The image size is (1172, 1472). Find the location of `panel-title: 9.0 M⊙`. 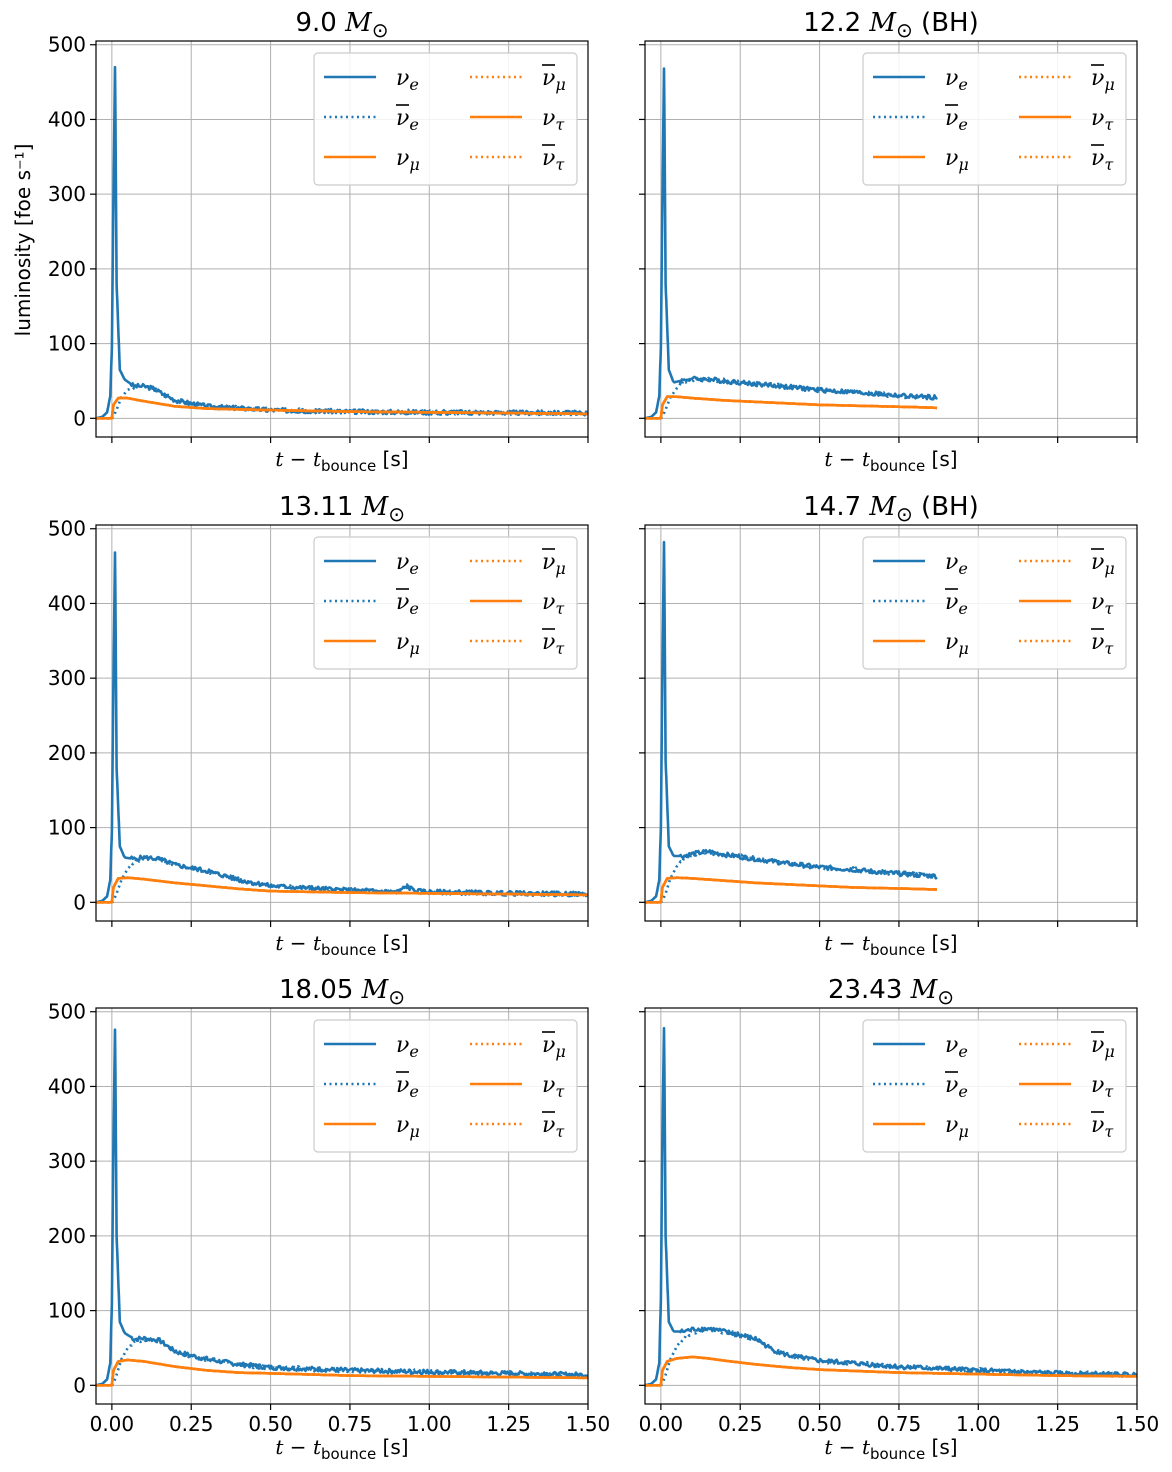

panel-title: 9.0 M⊙ is located at coordinates (341, 25).